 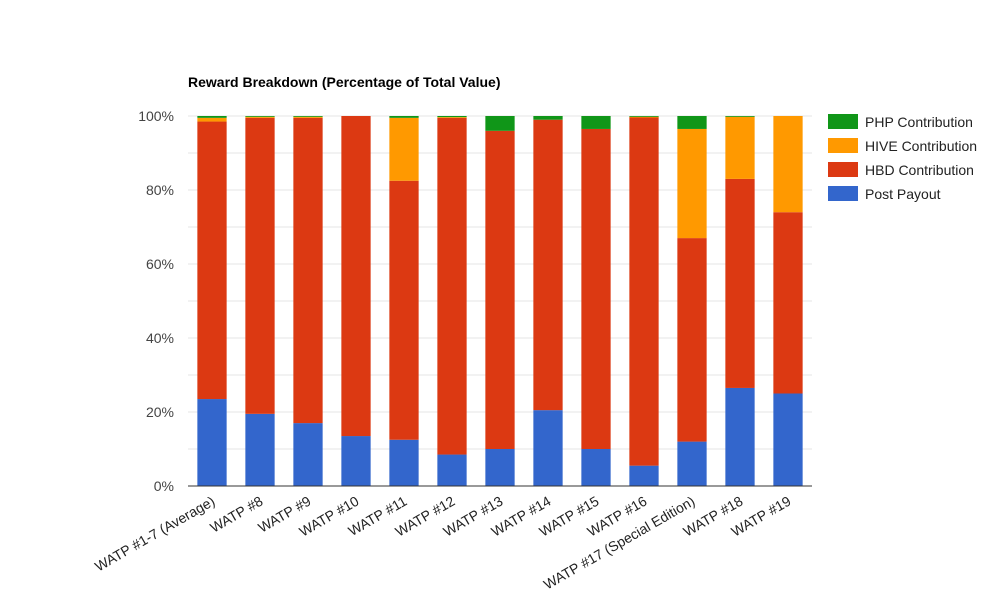 What do you see at coordinates (921, 146) in the screenshot?
I see `legend-label: HIVE Contribution` at bounding box center [921, 146].